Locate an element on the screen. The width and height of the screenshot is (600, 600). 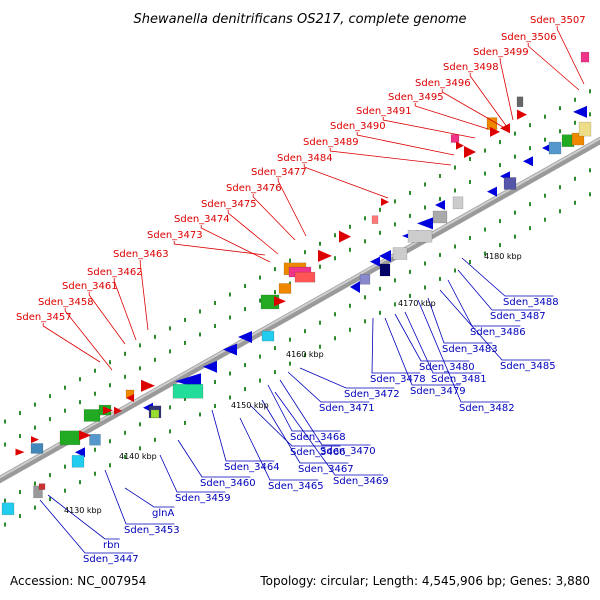
gene-label-upper: Sden_3496 is located at coordinates (443, 83).